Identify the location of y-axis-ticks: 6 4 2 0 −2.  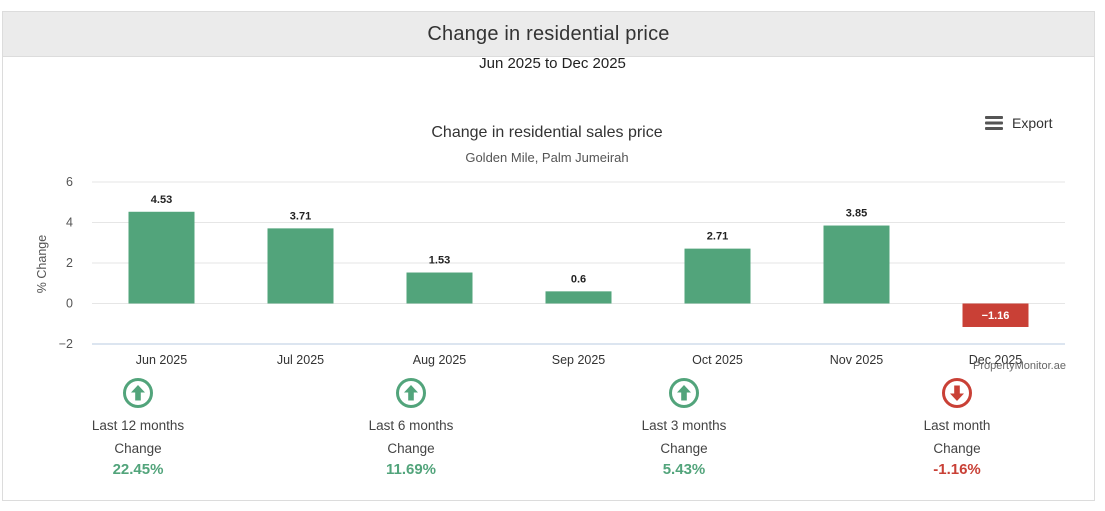
(66, 263).